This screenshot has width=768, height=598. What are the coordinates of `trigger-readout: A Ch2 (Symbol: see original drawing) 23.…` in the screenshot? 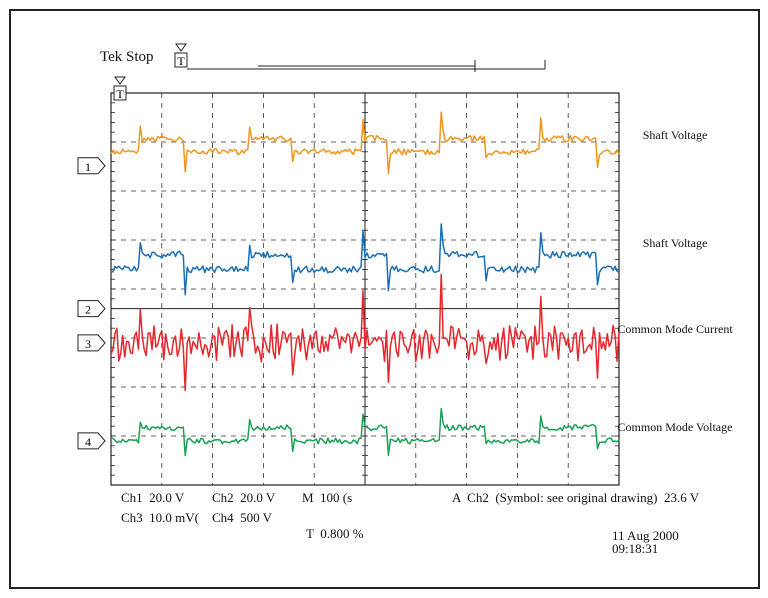 It's located at (576, 497).